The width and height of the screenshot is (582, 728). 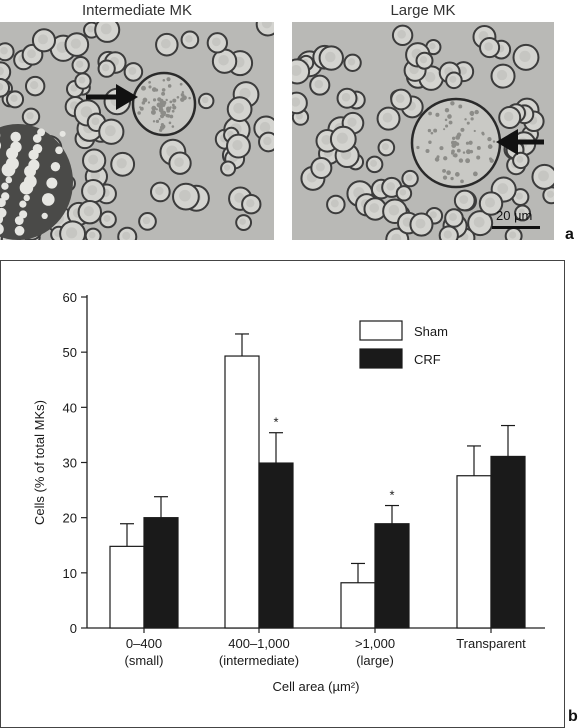 What do you see at coordinates (491, 643) in the screenshot?
I see `x-tick-label: Transparent` at bounding box center [491, 643].